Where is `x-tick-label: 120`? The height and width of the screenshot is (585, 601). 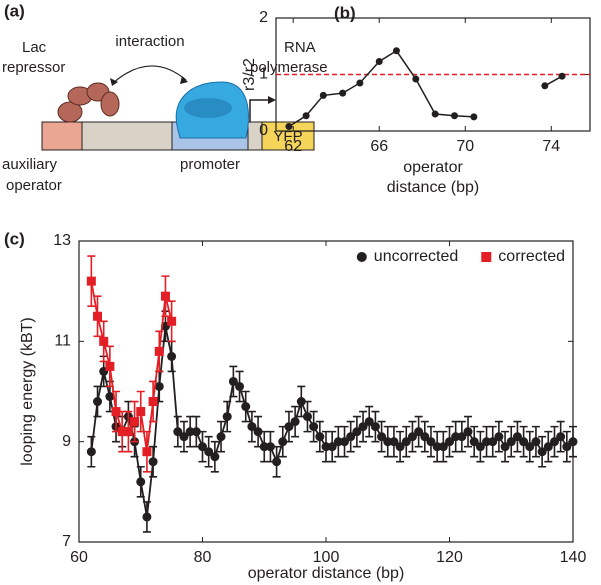 x-tick-label: 120 is located at coordinates (449, 557).